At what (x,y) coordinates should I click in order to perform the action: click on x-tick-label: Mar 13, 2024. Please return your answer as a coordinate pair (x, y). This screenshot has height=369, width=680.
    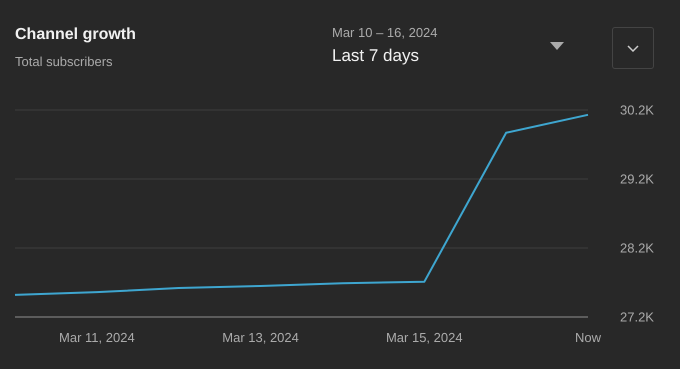
    Looking at the image, I should click on (260, 338).